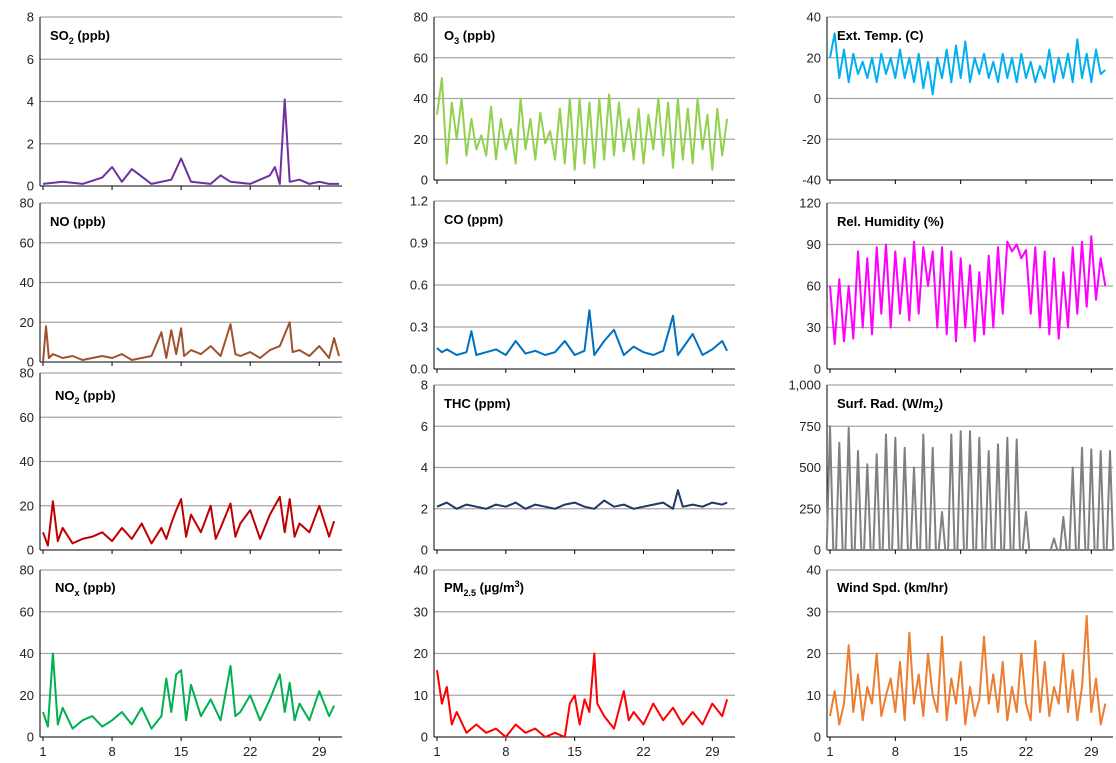 This screenshot has width=1116, height=763. What do you see at coordinates (951, 468) in the screenshot?
I see `panel-rad: 0 250 500 750 1,000 Surf. Rad. (W/m2)` at bounding box center [951, 468].